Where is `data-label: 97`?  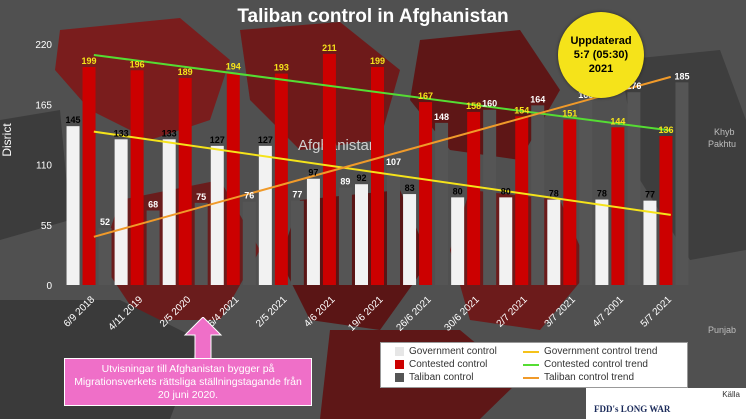 data-label: 97 is located at coordinates (313, 173).